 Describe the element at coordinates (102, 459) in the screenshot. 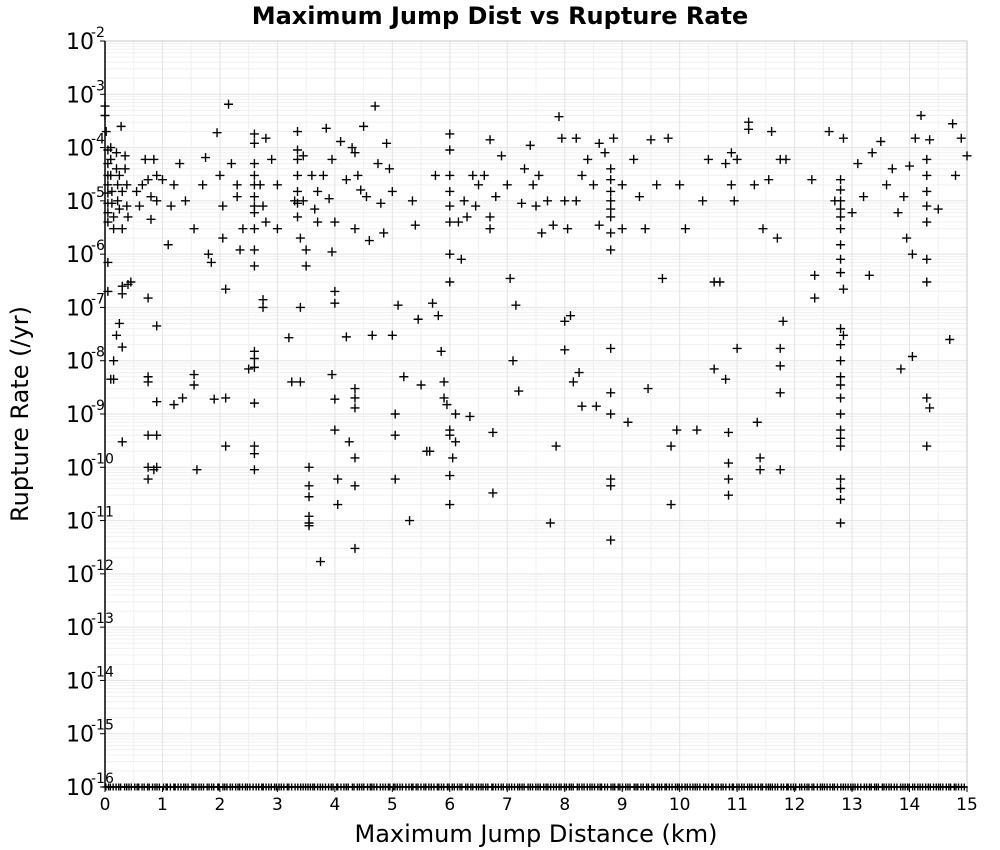

I see `y-tick-exponent: -10` at that location.